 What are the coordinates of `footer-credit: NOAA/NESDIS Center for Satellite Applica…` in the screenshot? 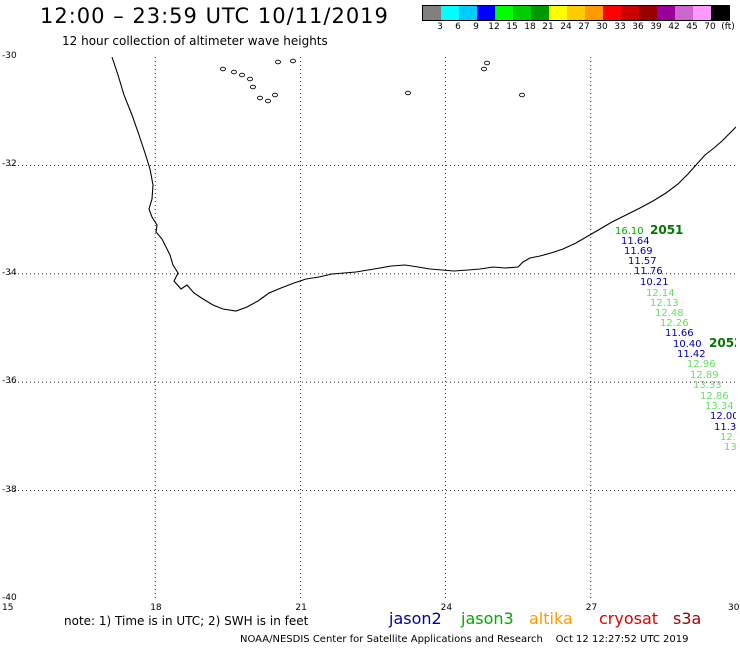 It's located at (464, 639).